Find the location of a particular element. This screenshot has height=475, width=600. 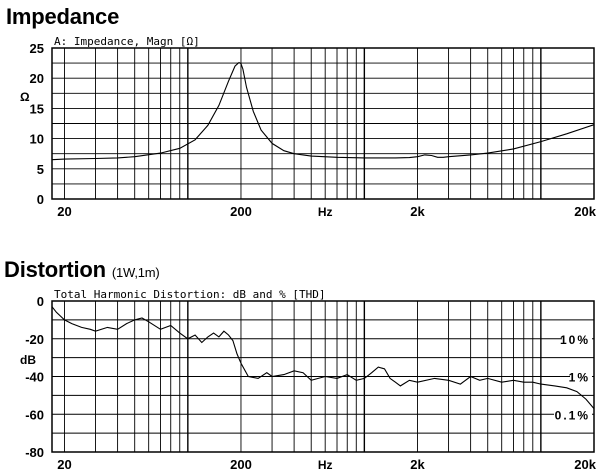

percent-marker-label: 1% is located at coordinates (579, 378).